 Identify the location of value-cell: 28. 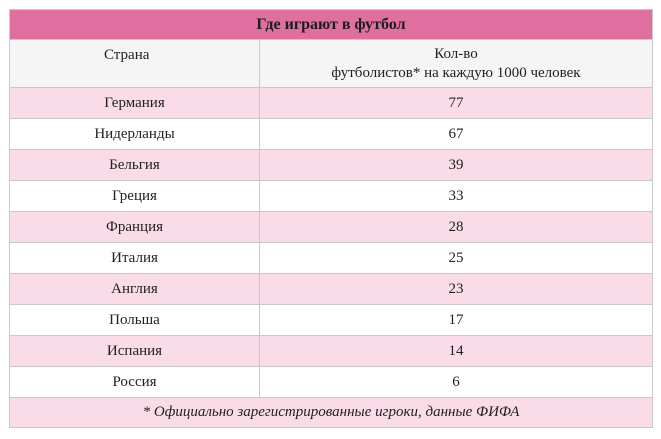
(456, 227).